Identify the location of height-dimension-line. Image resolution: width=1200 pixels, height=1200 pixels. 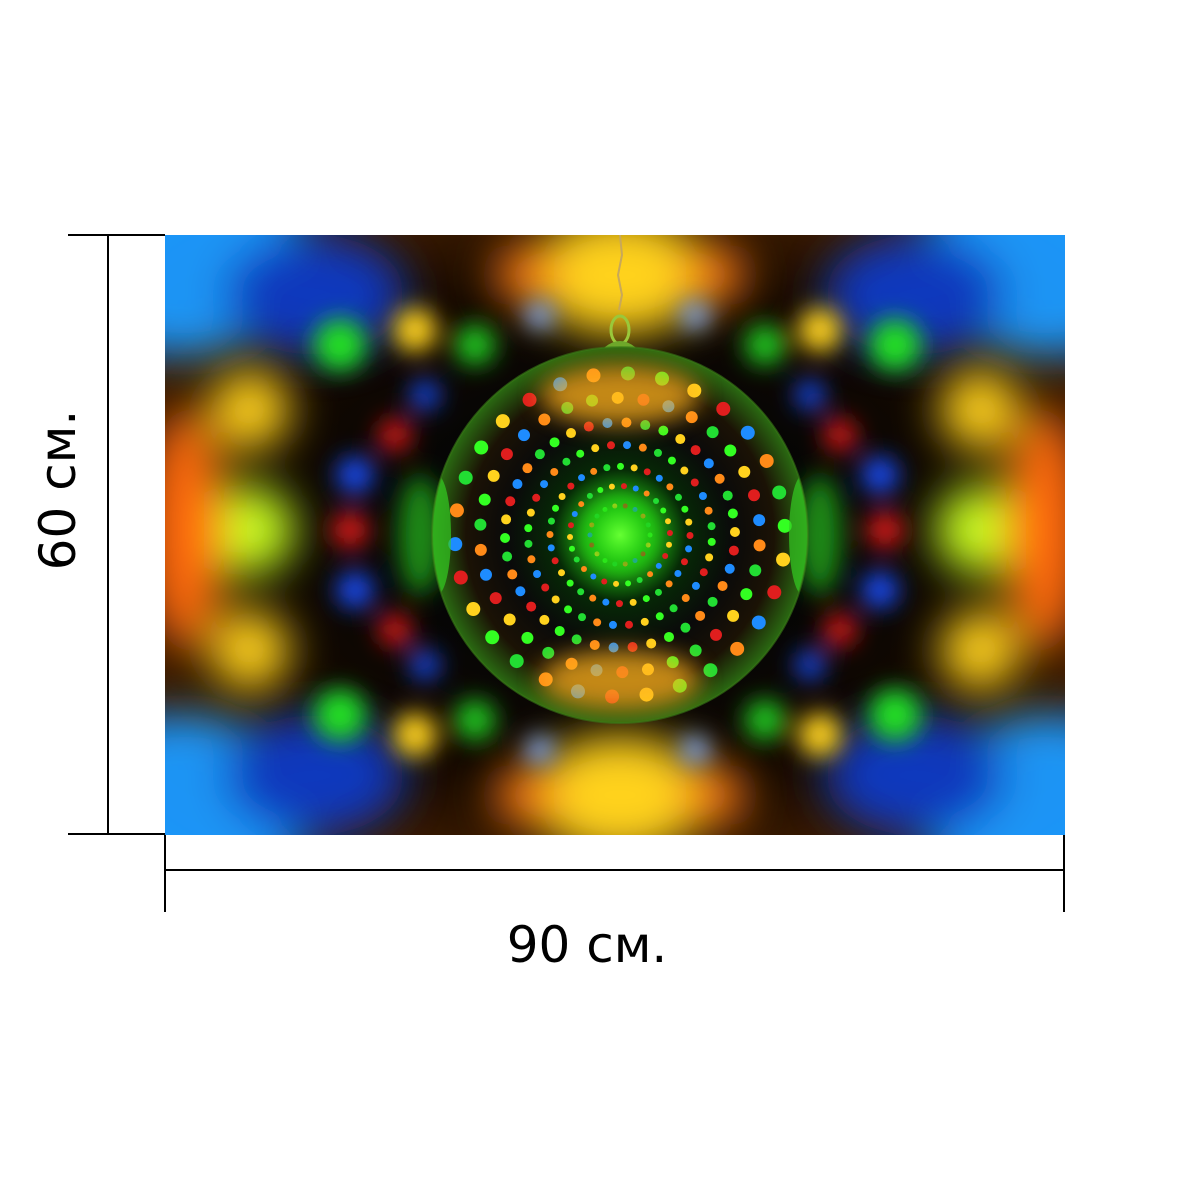
(108, 535).